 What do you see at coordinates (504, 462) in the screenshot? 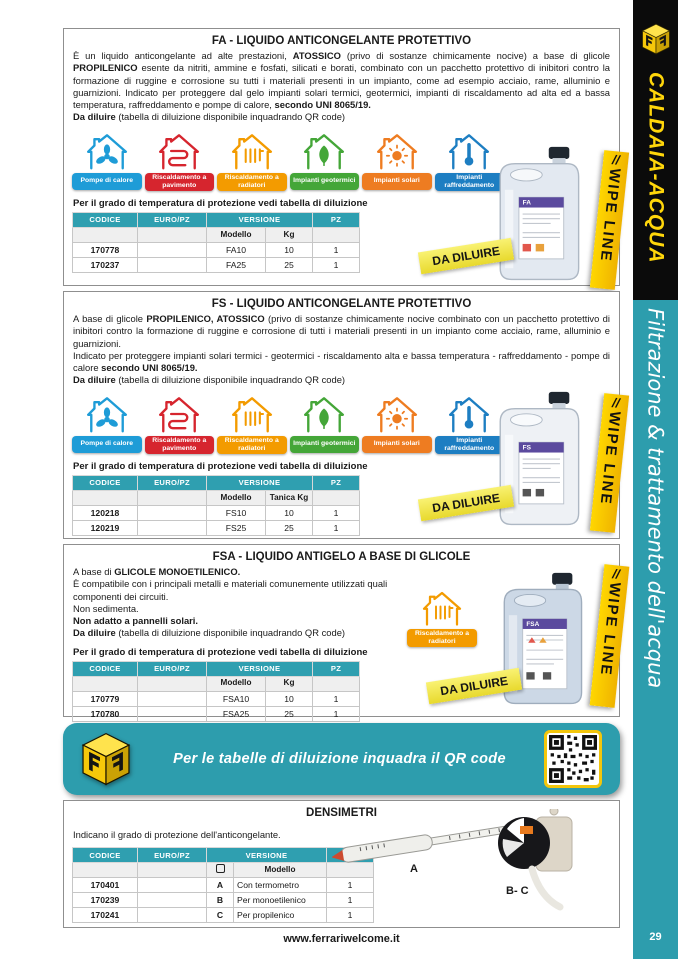
I see `fs-product-image: FS DA DILUIRE` at bounding box center [504, 462].